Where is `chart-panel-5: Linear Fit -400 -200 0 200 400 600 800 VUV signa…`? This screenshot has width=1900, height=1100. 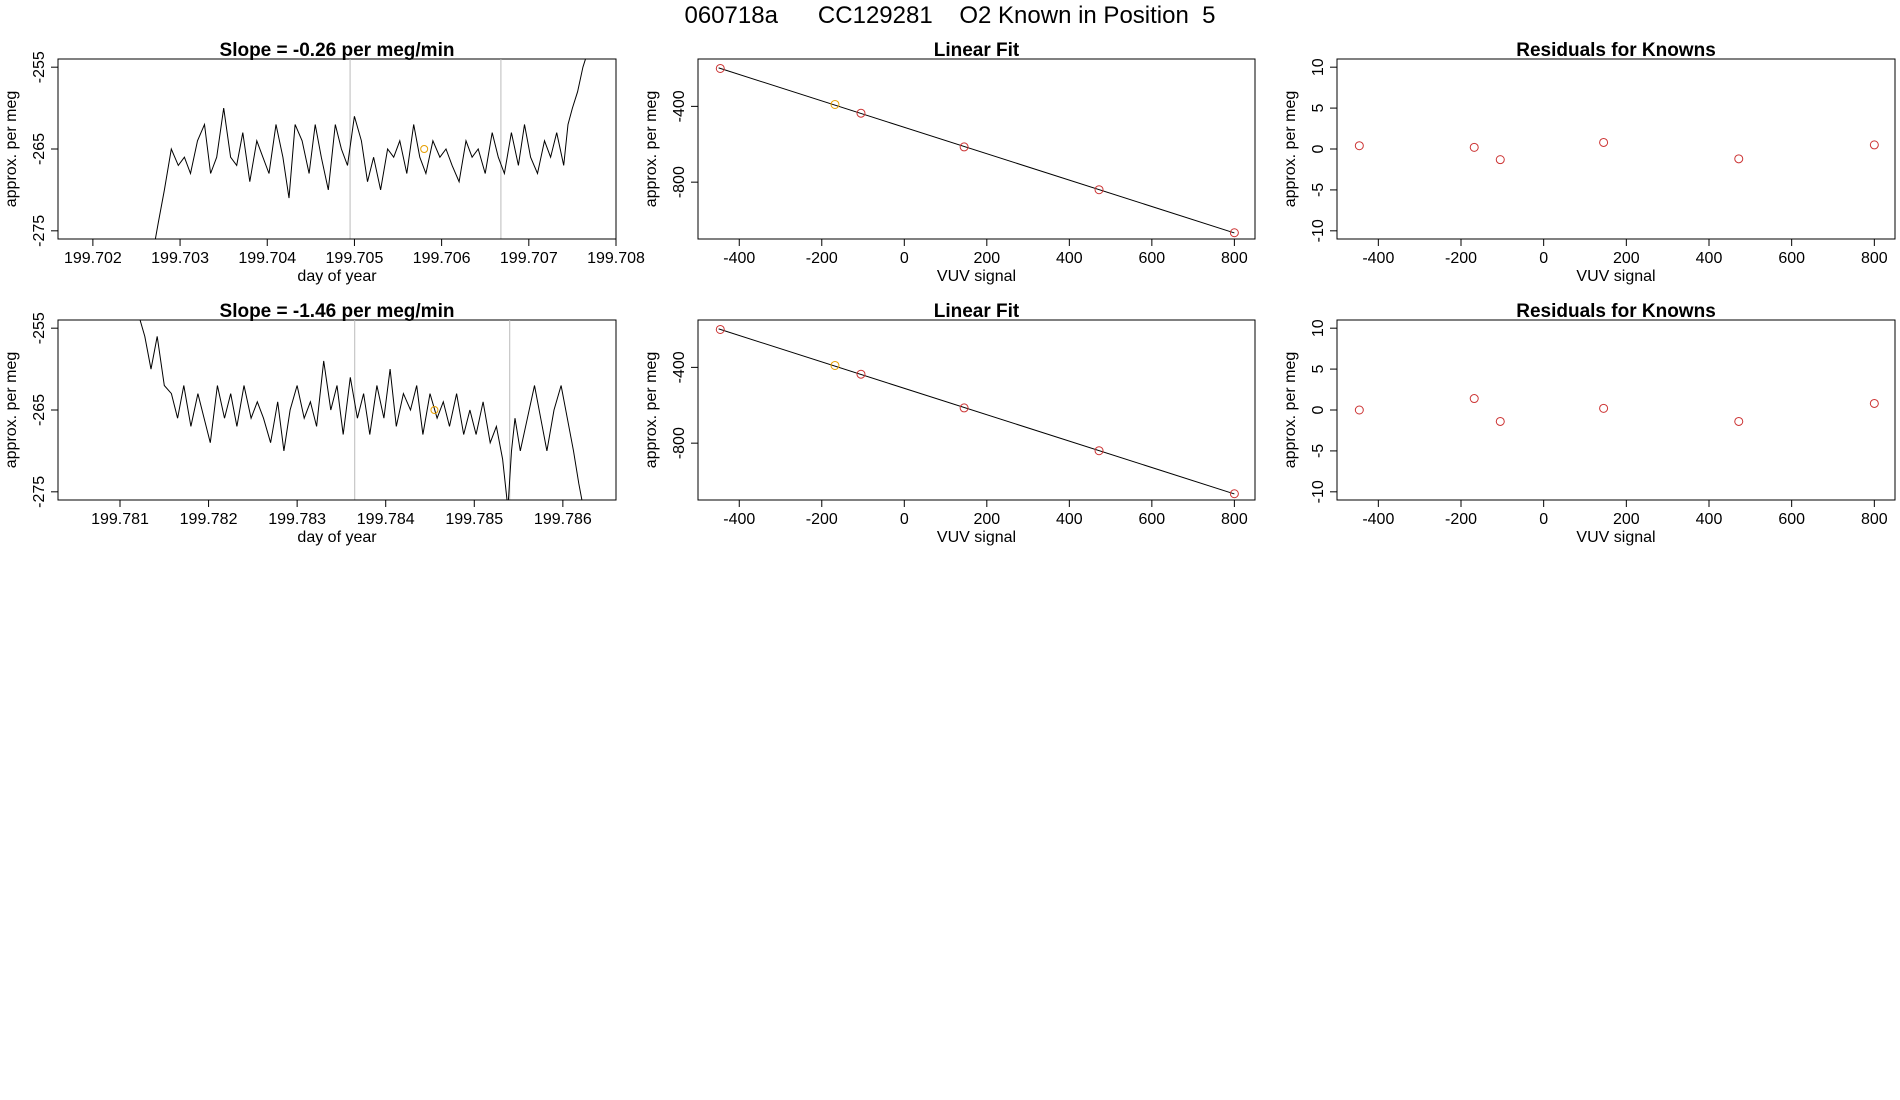 chart-panel-5: Linear Fit -400 -200 0 200 400 600 800 VUV signa… is located at coordinates (949, 423).